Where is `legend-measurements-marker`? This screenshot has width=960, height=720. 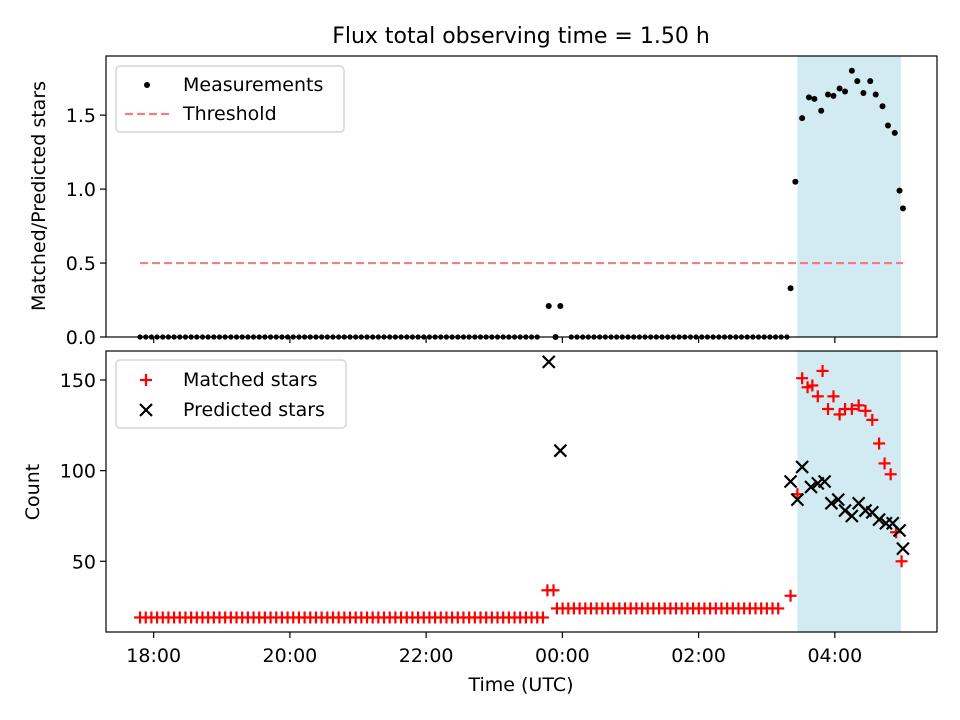
legend-measurements-marker is located at coordinates (147, 85).